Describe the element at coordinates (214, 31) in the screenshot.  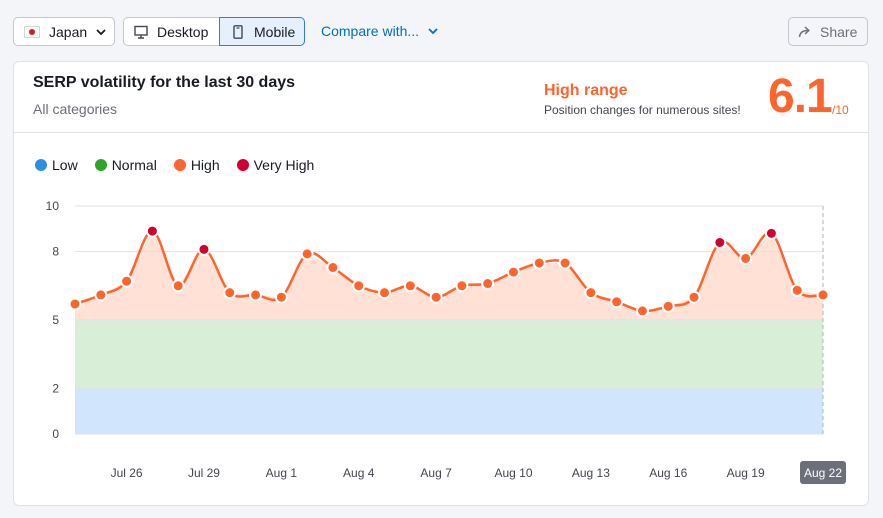
I see `device-switch: Desktop Mobile` at that location.